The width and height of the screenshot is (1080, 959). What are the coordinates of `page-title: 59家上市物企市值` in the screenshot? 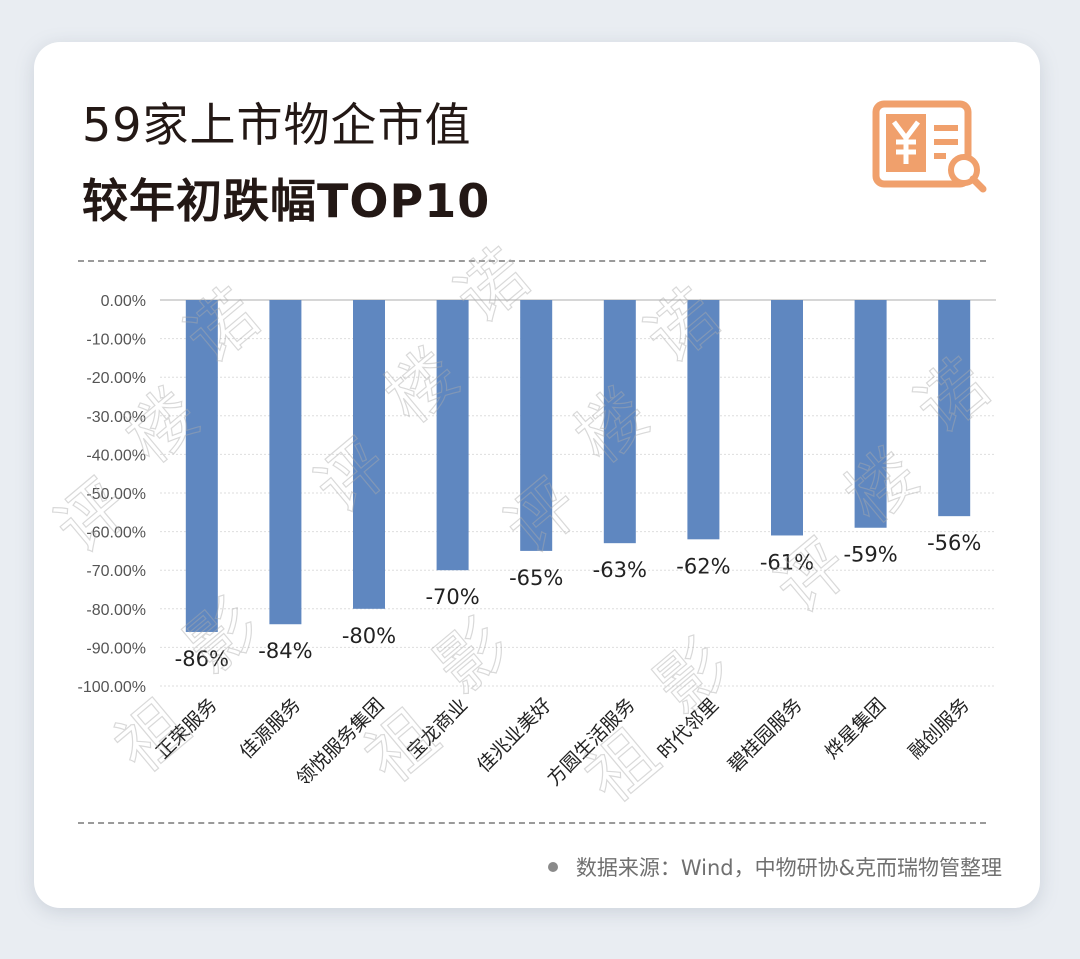 It's located at (277, 125).